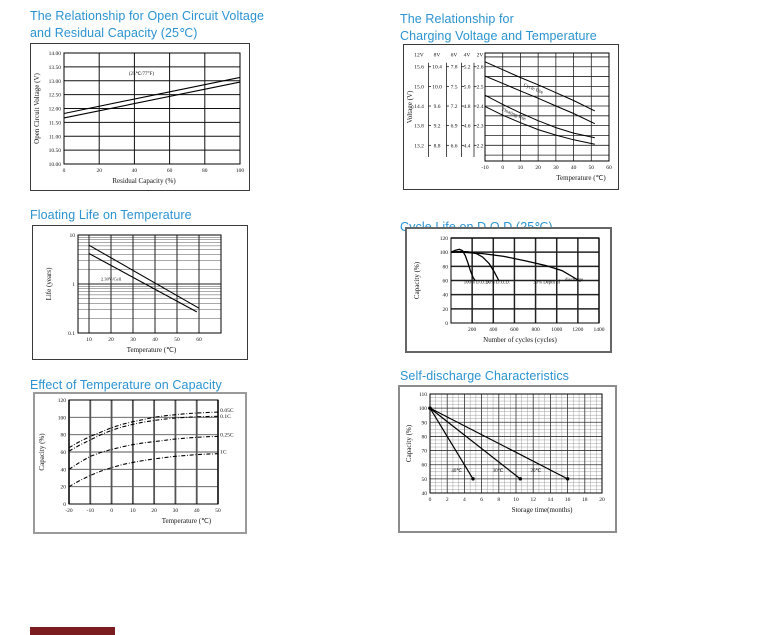  I want to click on svg-text: Life (years), so click(49, 284).